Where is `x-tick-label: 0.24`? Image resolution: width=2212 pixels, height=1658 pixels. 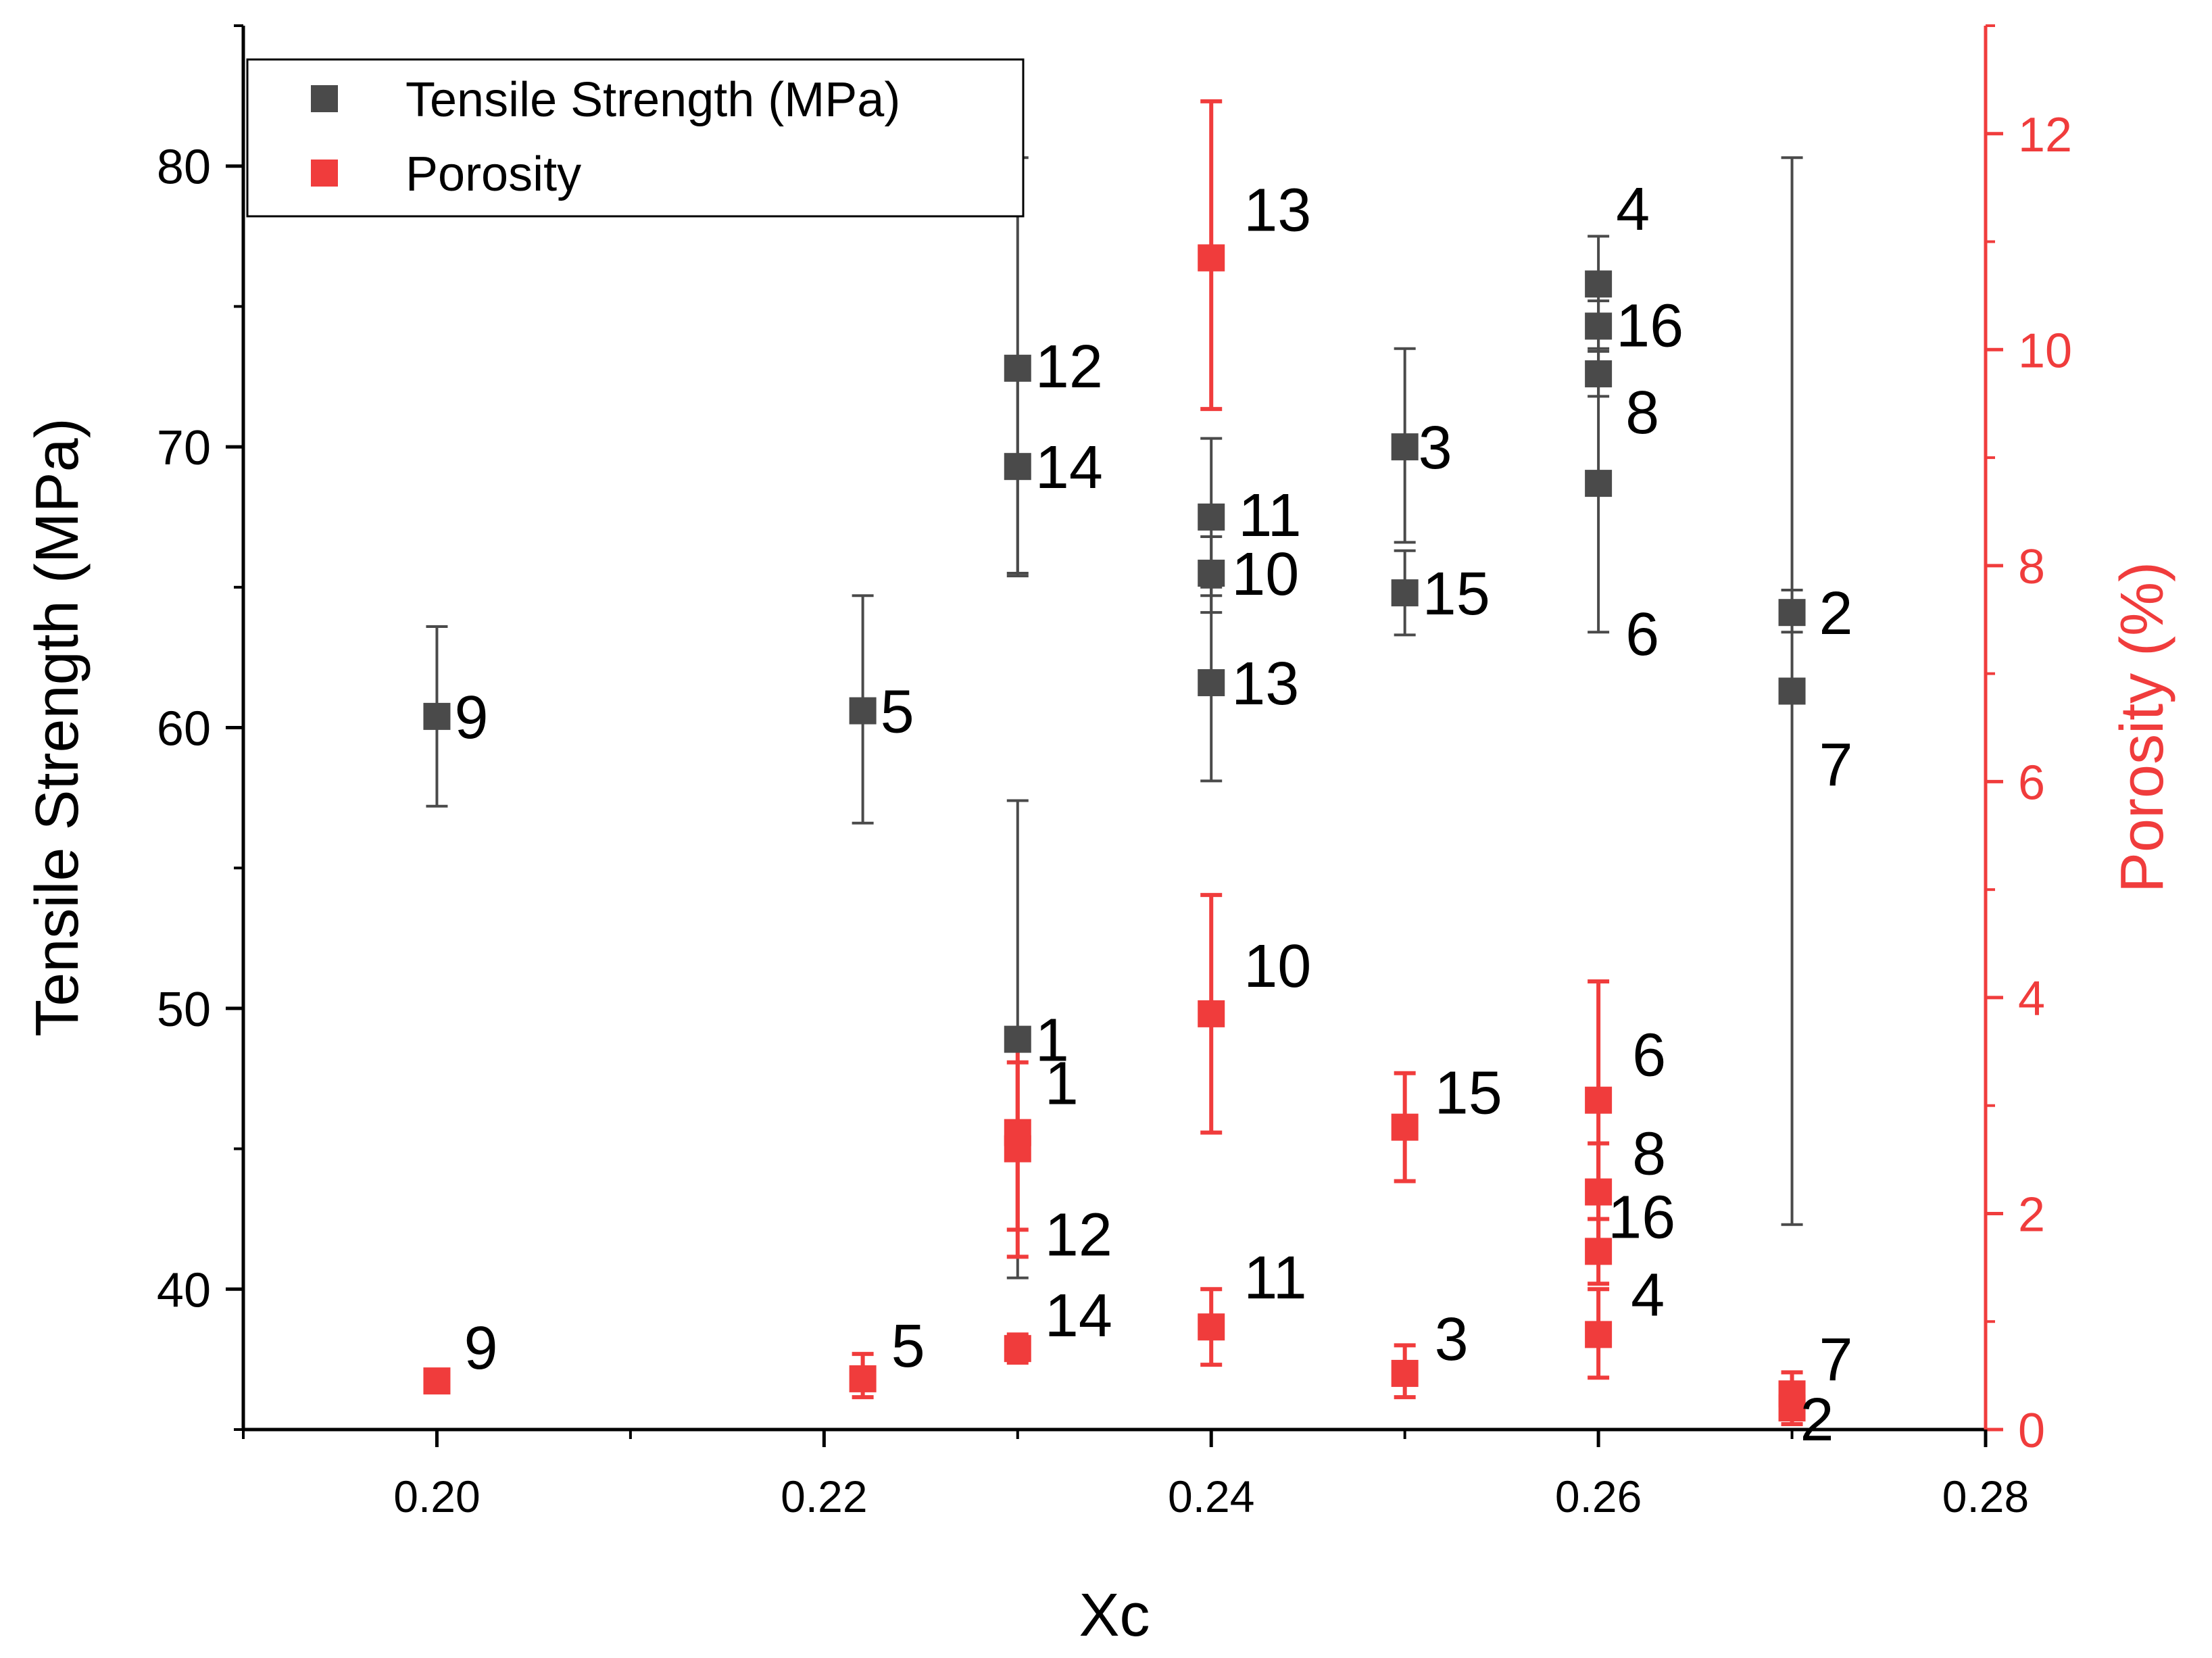
x-tick-label: 0.24 is located at coordinates (1211, 1496).